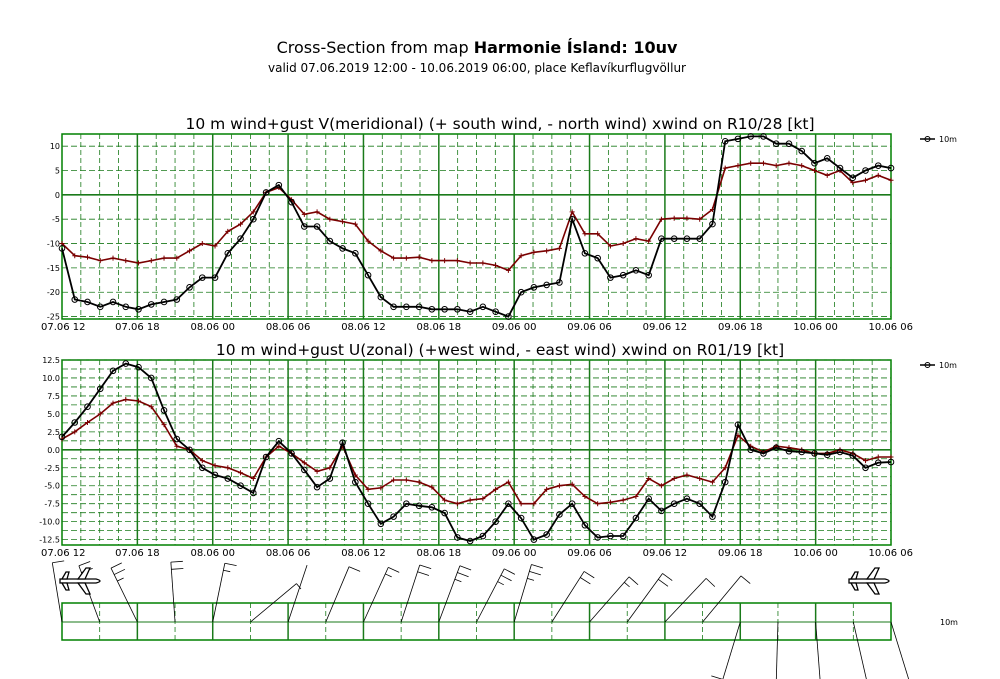 This screenshot has width=1000, height=679. What do you see at coordinates (949, 622) in the screenshot?
I see `barb-legend-label: 10m` at bounding box center [949, 622].